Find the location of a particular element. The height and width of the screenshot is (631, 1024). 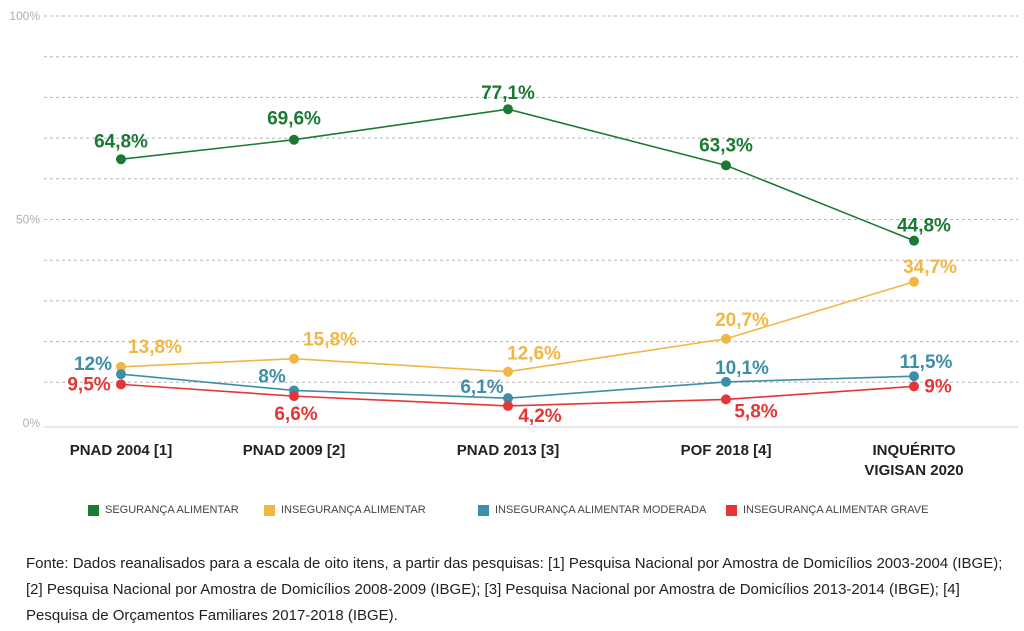

x-tick-label: PNAD 2013 [3] is located at coordinates (508, 450).